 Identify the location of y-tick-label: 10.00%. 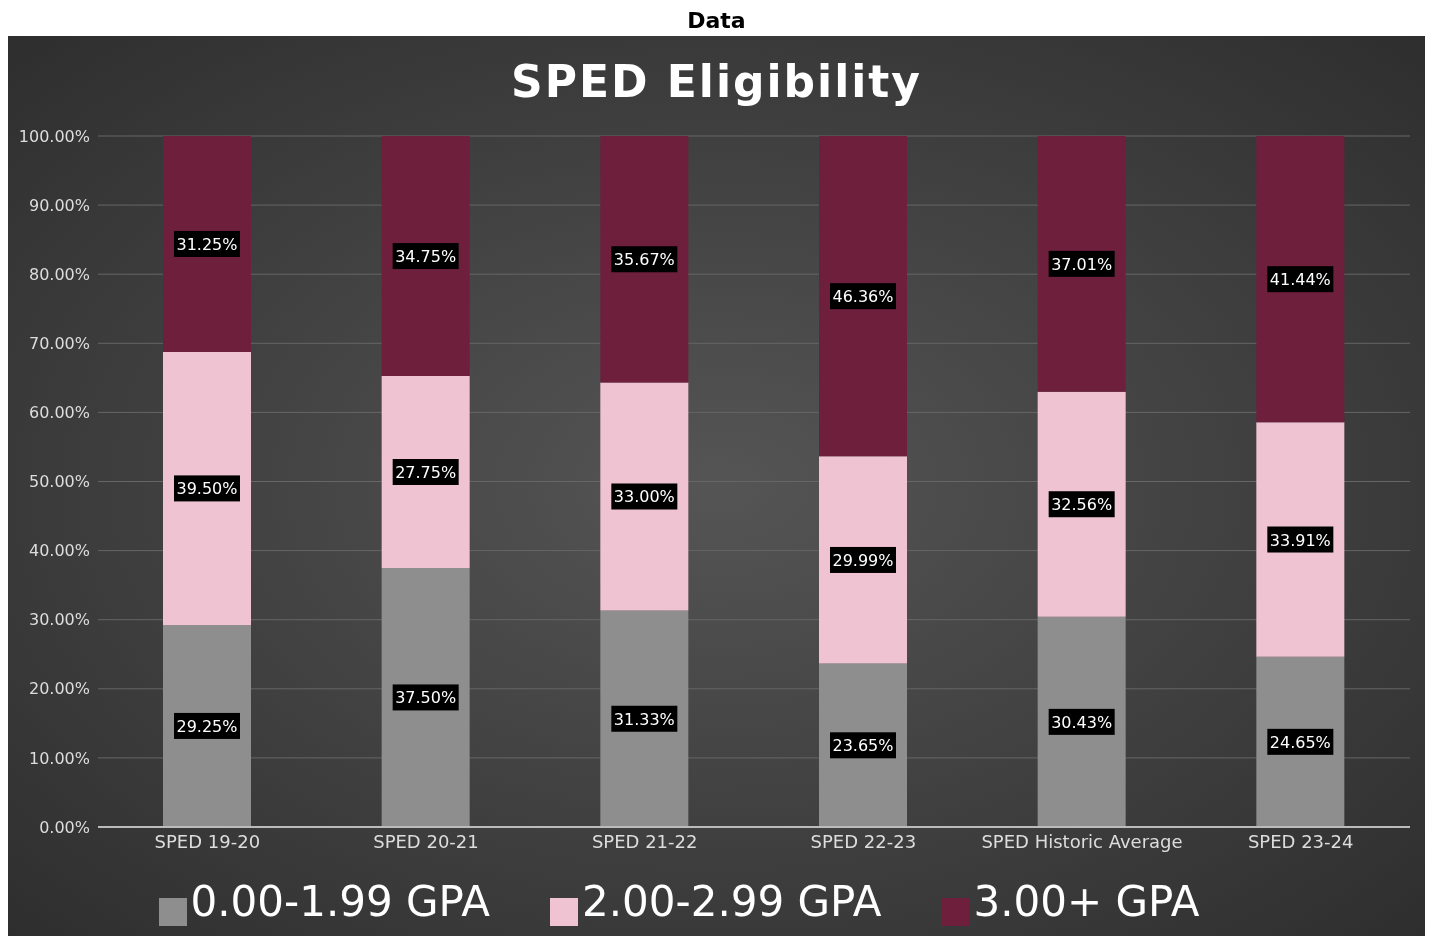
(59, 758).